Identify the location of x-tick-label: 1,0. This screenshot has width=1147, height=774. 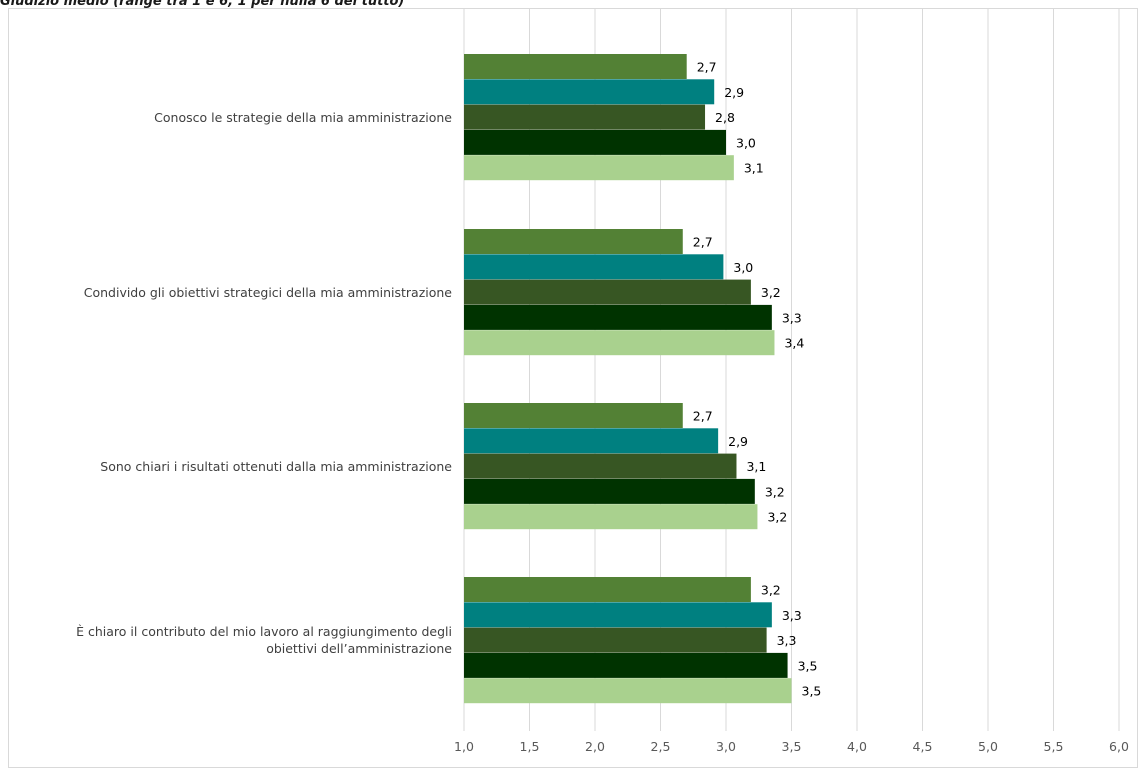
(464, 746).